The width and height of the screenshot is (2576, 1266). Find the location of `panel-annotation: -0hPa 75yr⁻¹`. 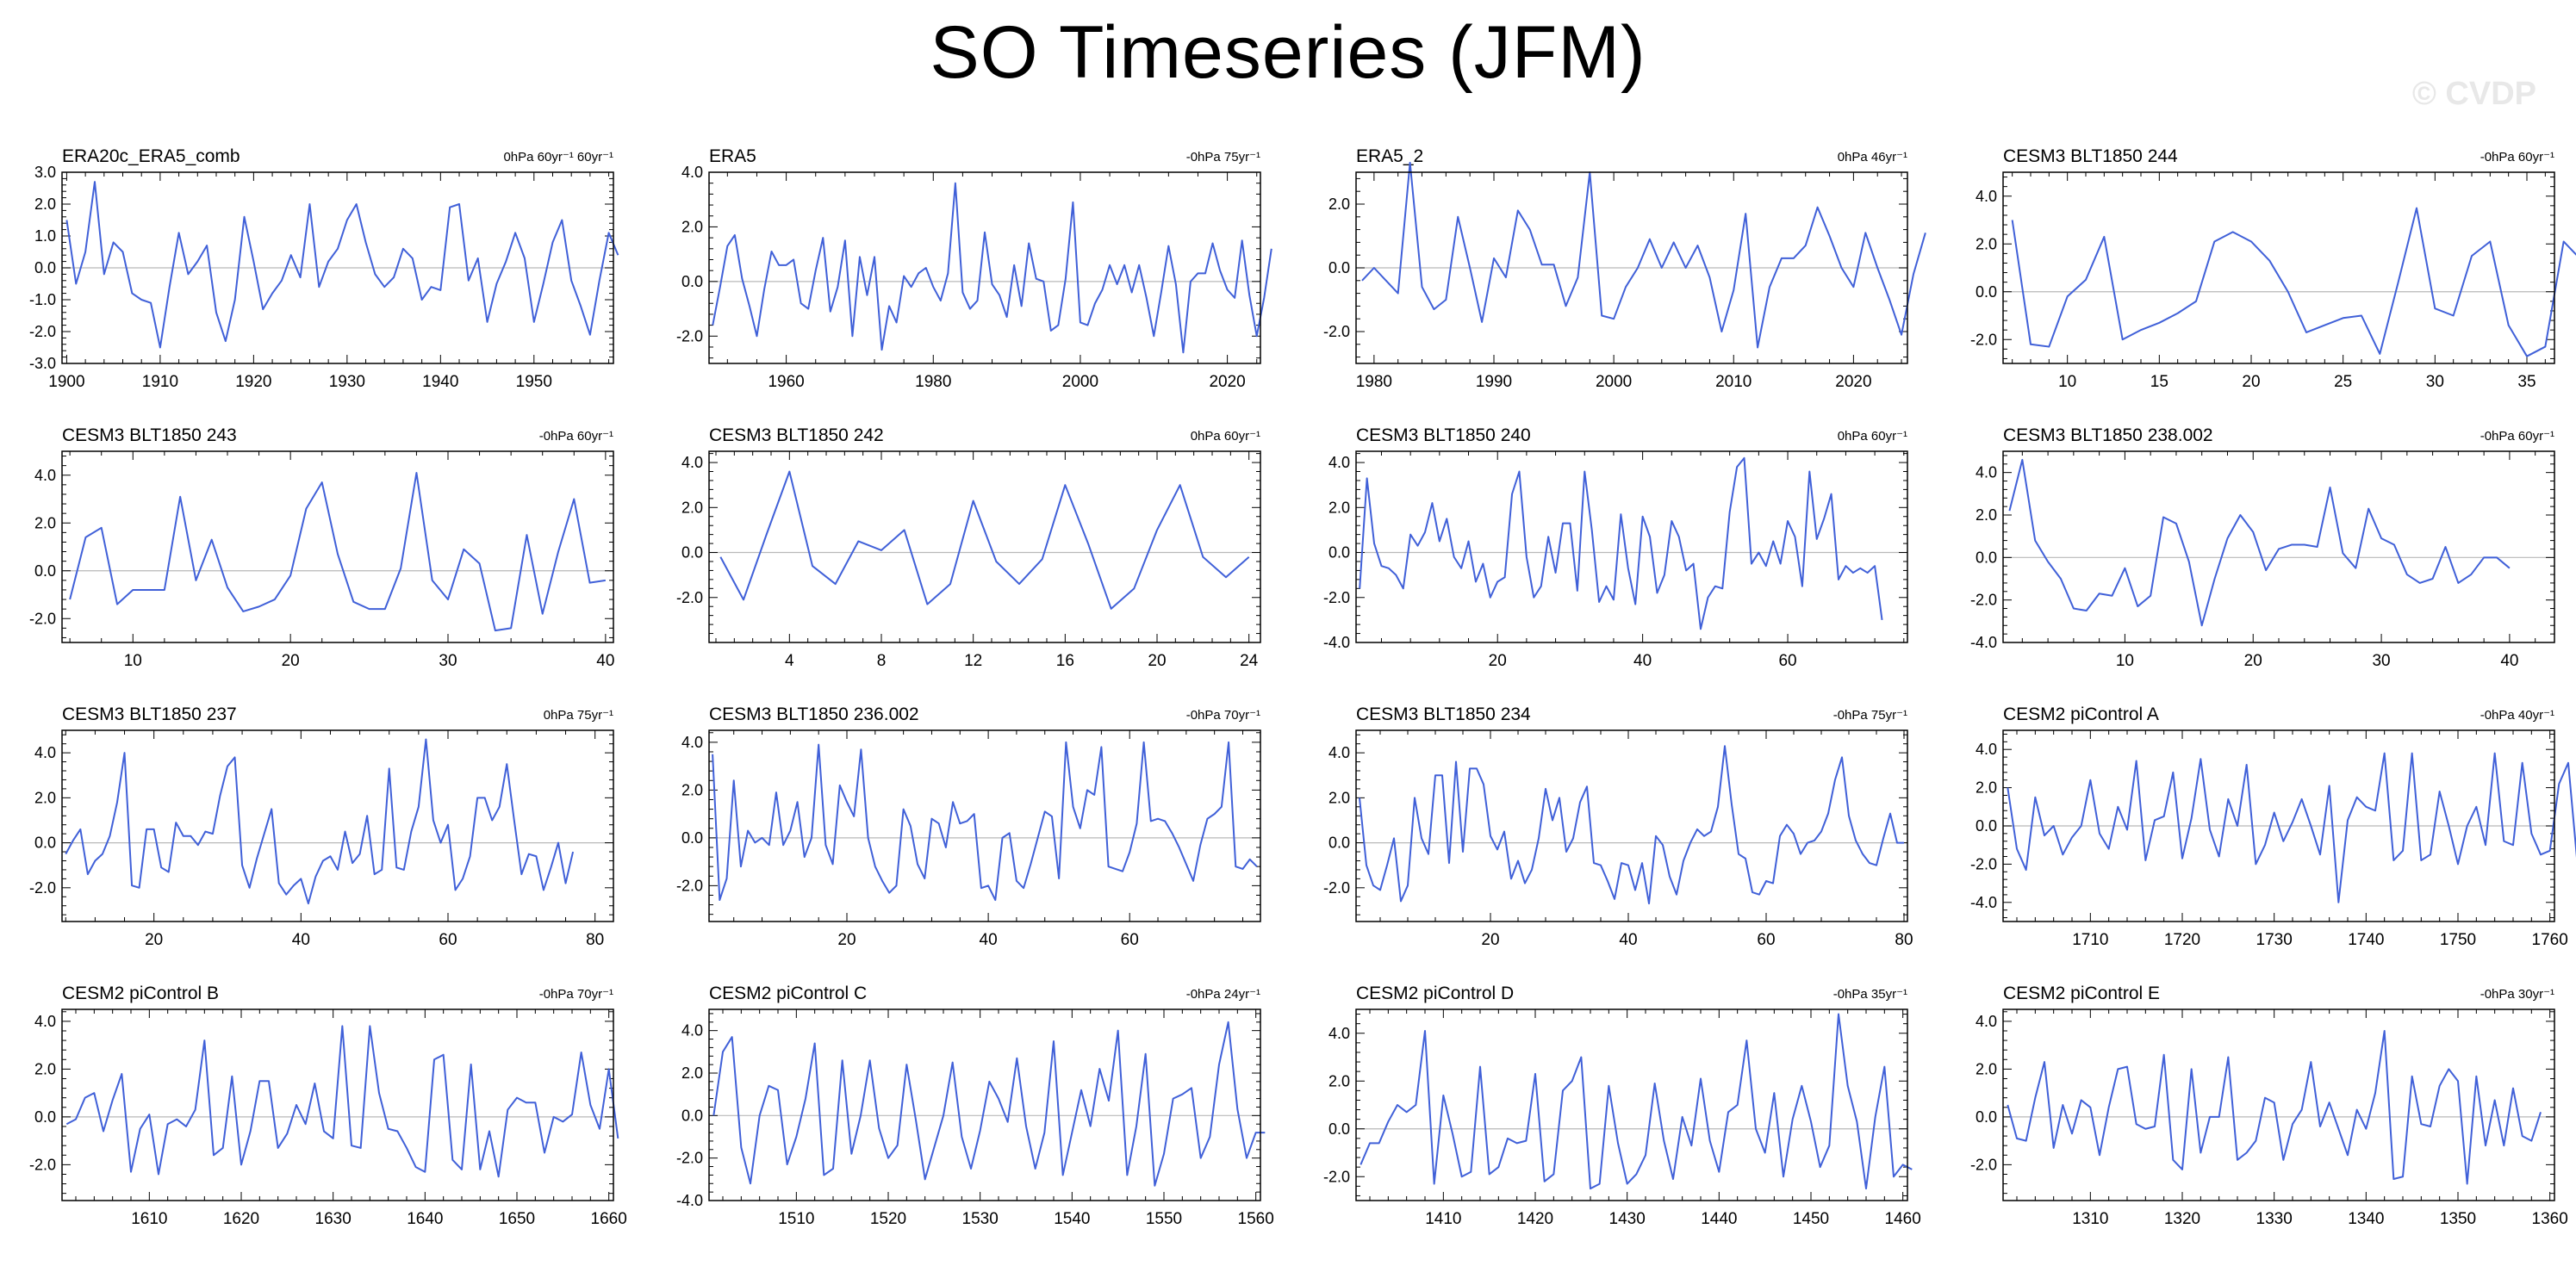

panel-annotation: -0hPa 75yr⁻¹ is located at coordinates (1870, 716).